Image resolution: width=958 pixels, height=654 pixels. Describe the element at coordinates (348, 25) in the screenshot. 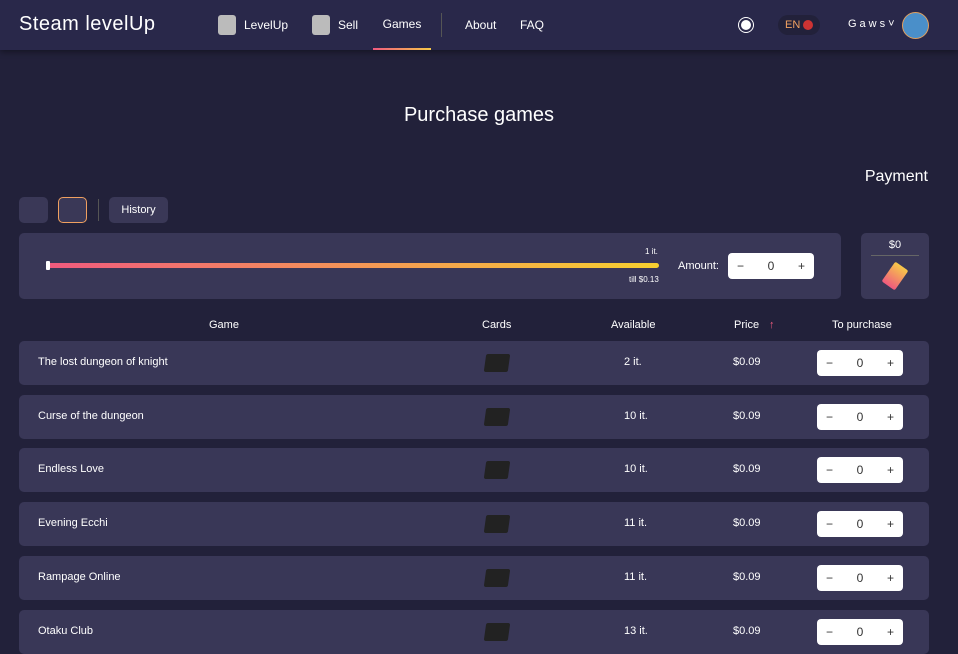

I see `nav-label: Sell` at that location.